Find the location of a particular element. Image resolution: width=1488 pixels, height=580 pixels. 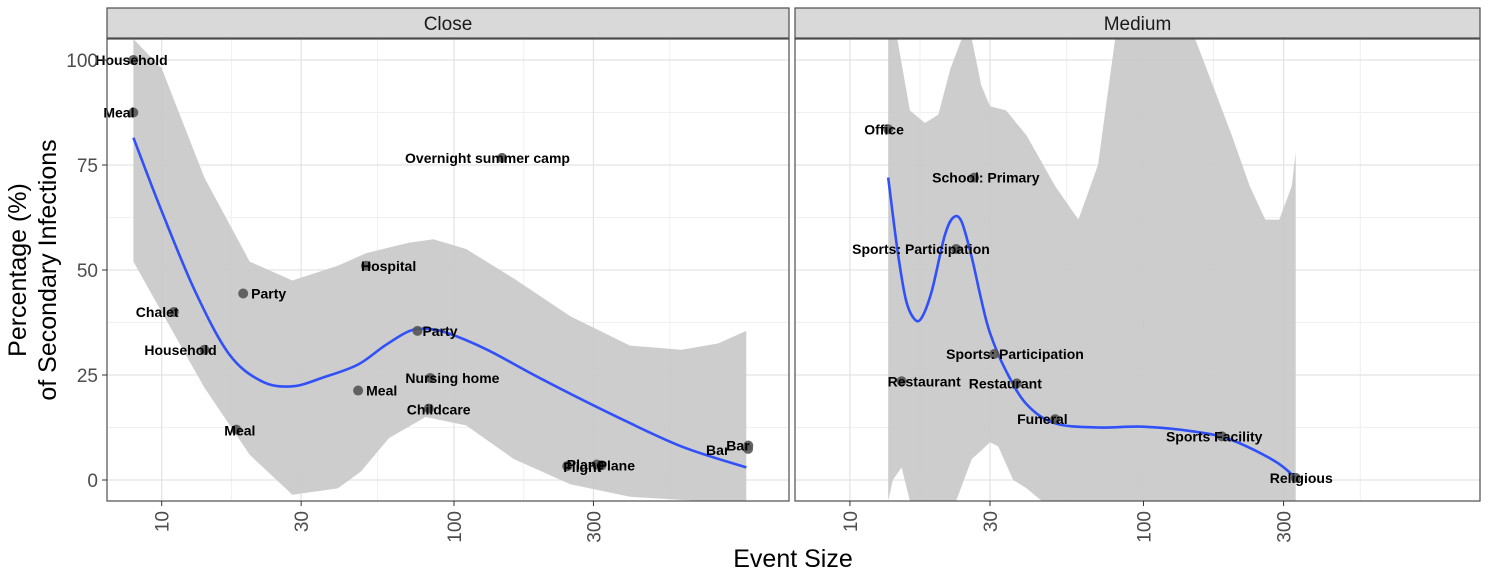

y-axis-title-line-1: Percentage (%) is located at coordinates (18, 270).